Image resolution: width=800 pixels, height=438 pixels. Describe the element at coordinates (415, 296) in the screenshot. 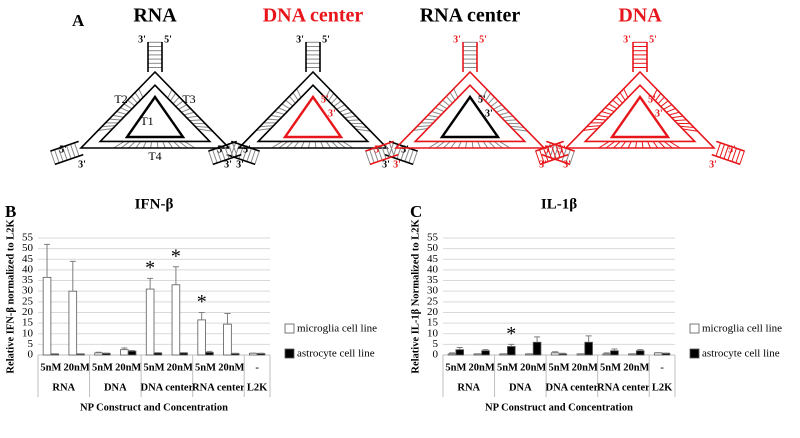

I see `y-axis-label: Relative IL-1β Normalized to L2K` at that location.